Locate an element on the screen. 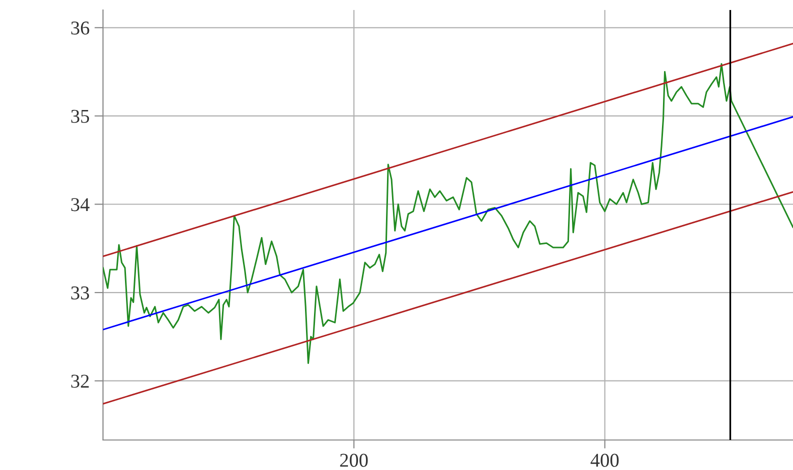 The width and height of the screenshot is (793, 470). y-tick-label: 32 is located at coordinates (80, 381).